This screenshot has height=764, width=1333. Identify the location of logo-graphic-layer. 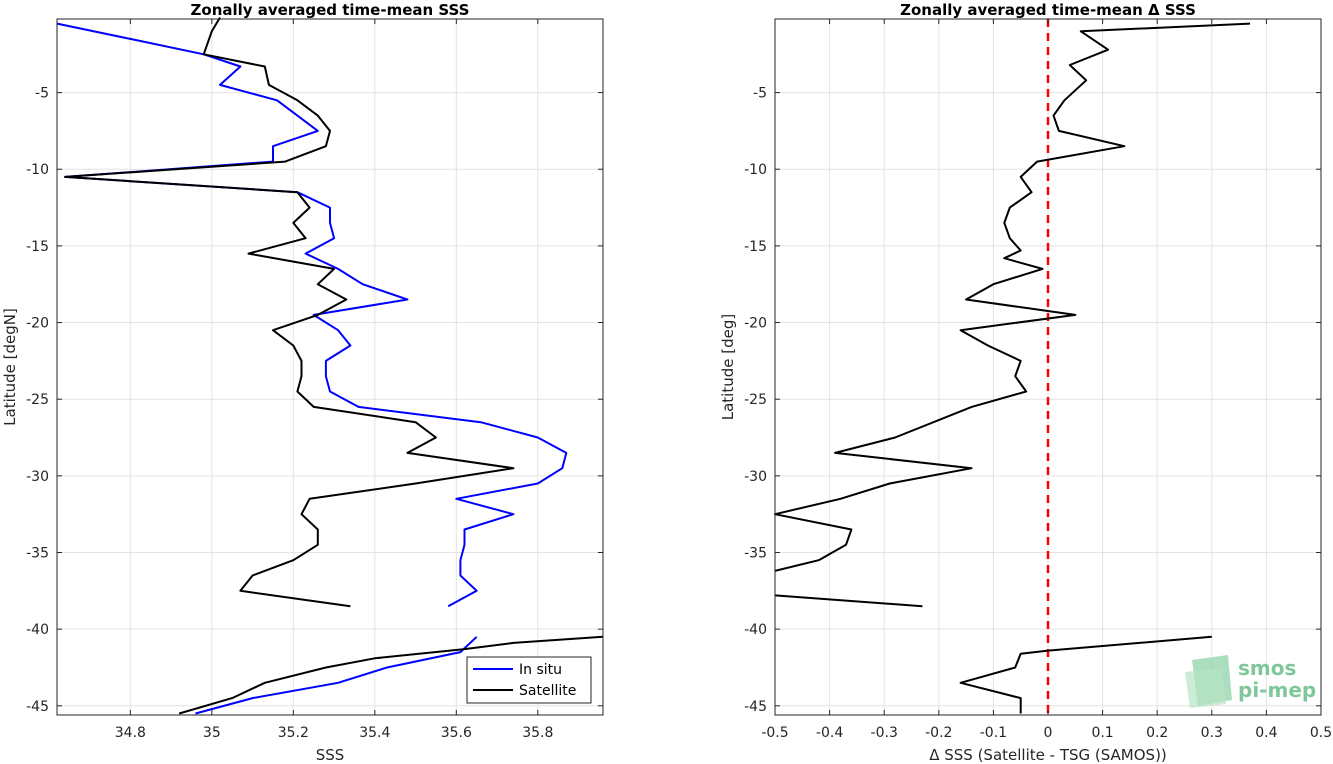
(1205, 688).